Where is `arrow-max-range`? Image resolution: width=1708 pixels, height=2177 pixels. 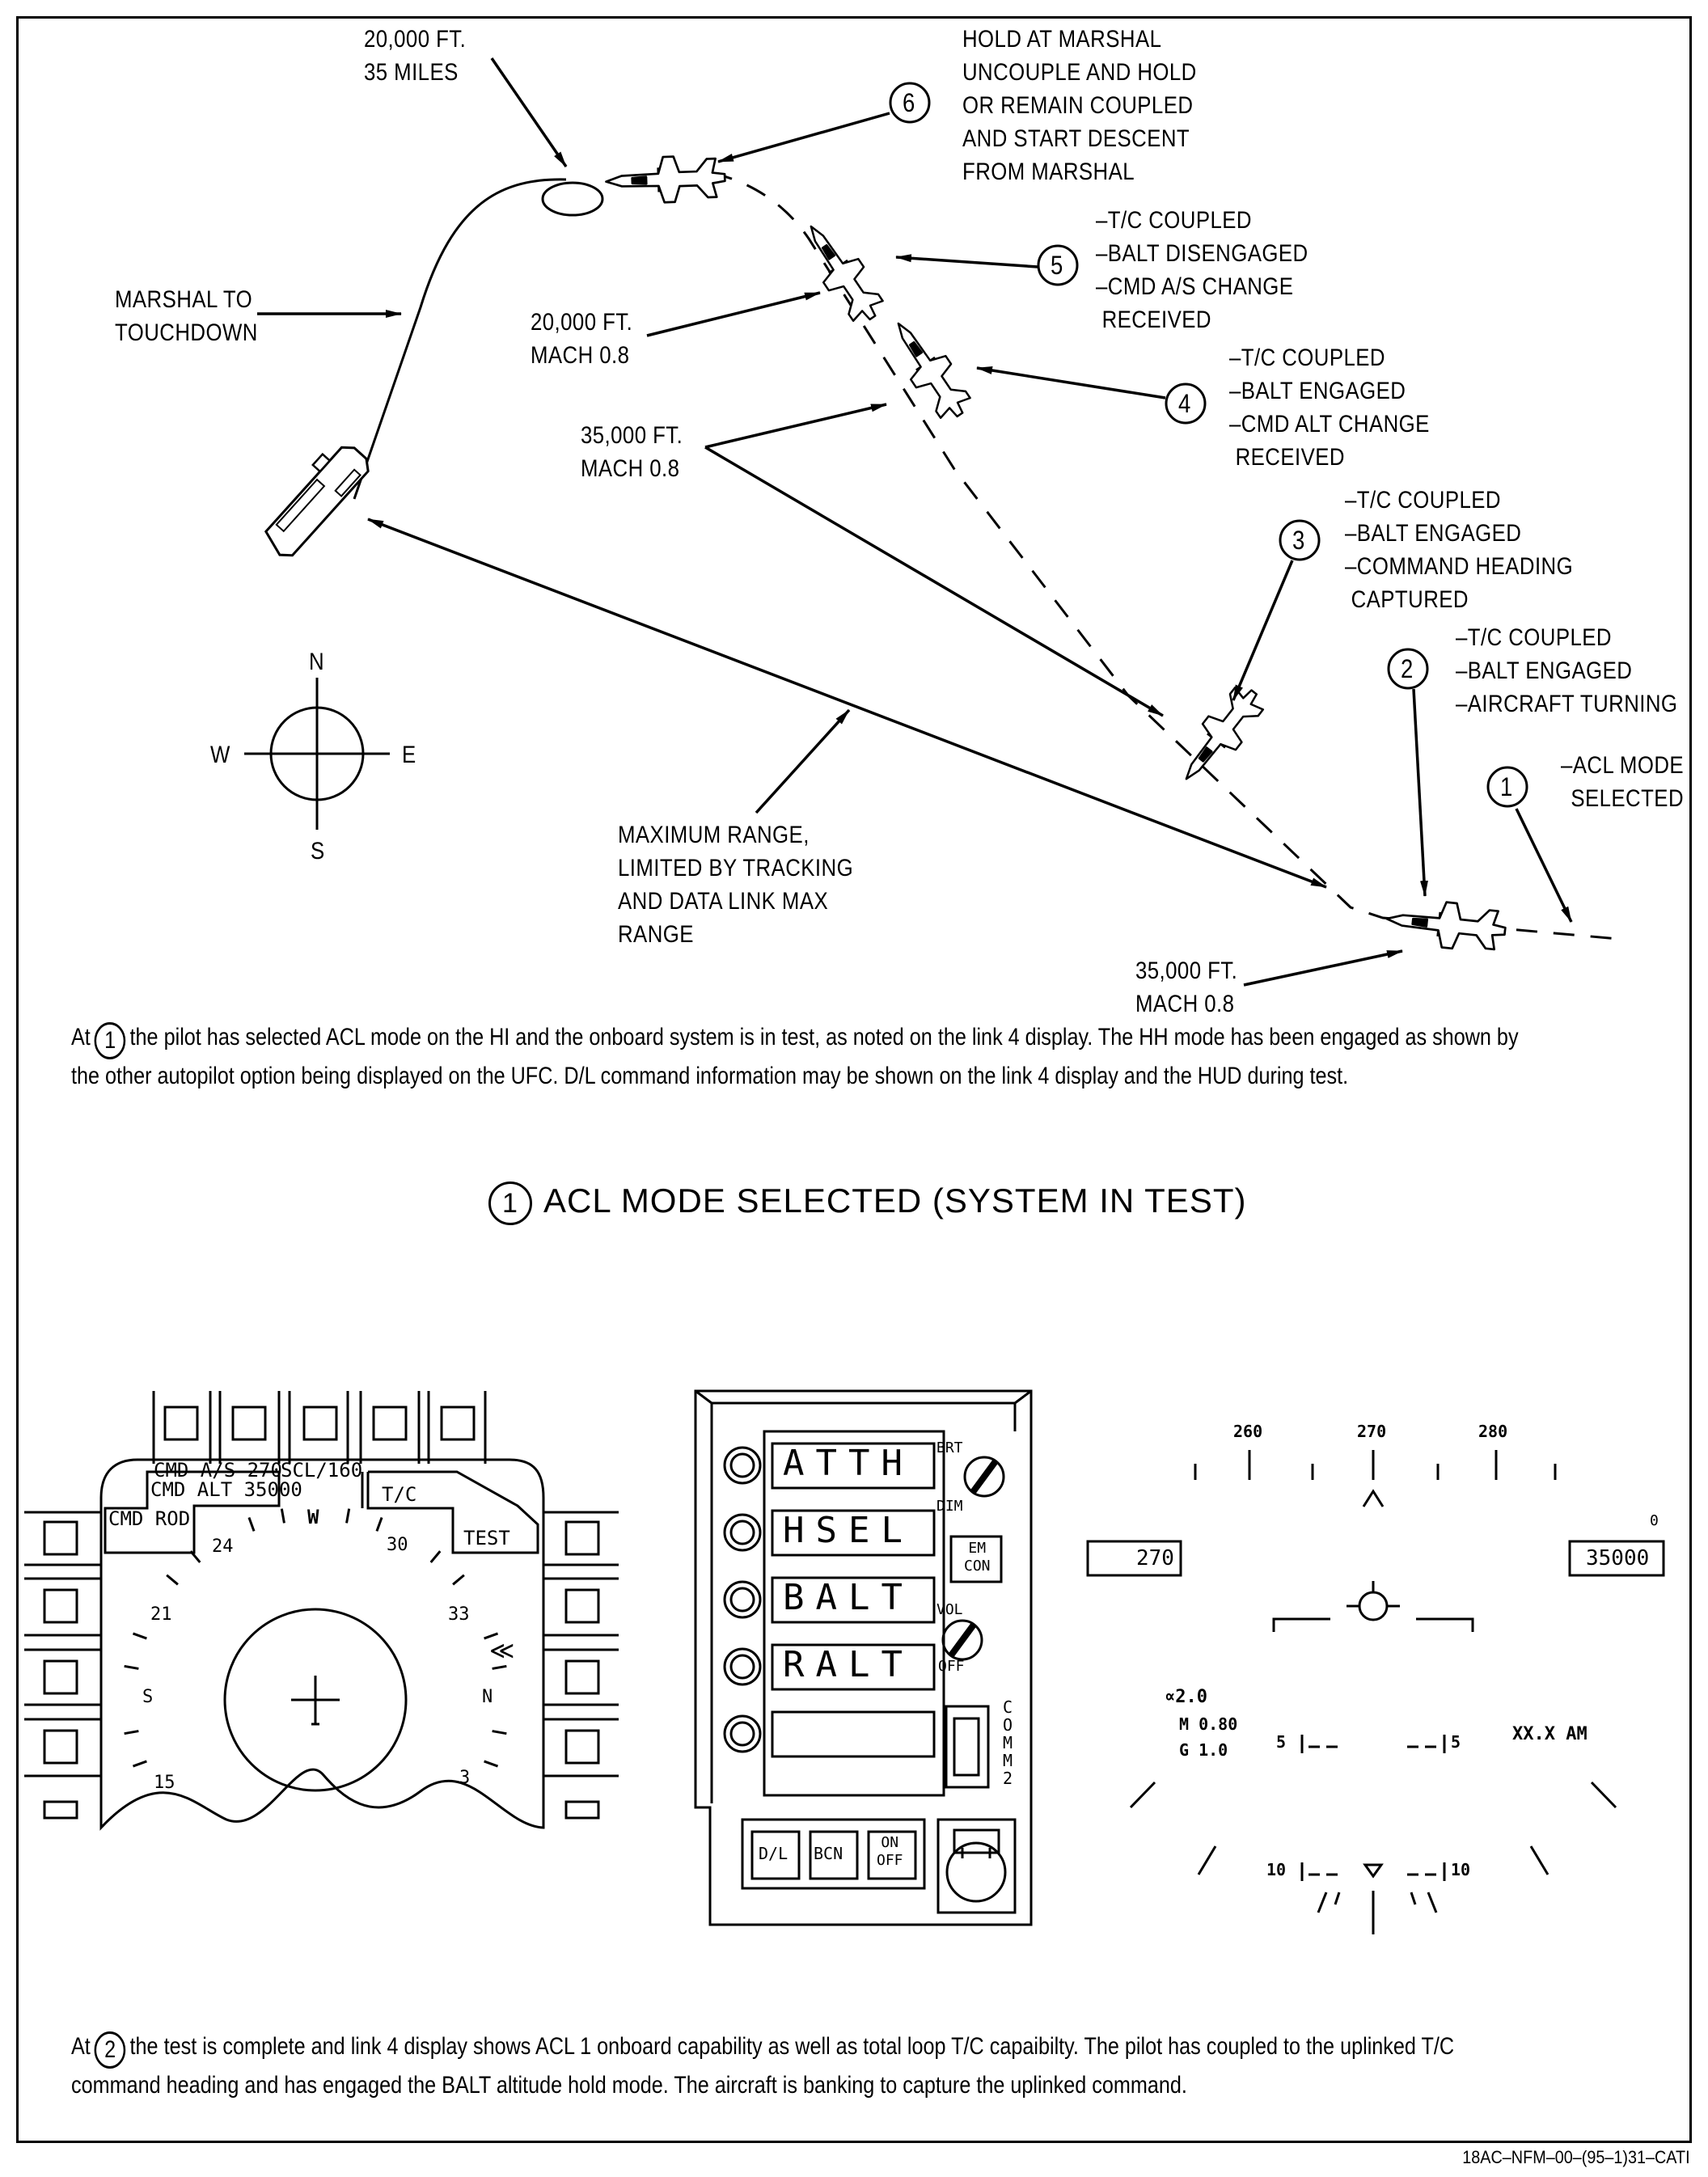
arrow-max-range is located at coordinates (847, 703).